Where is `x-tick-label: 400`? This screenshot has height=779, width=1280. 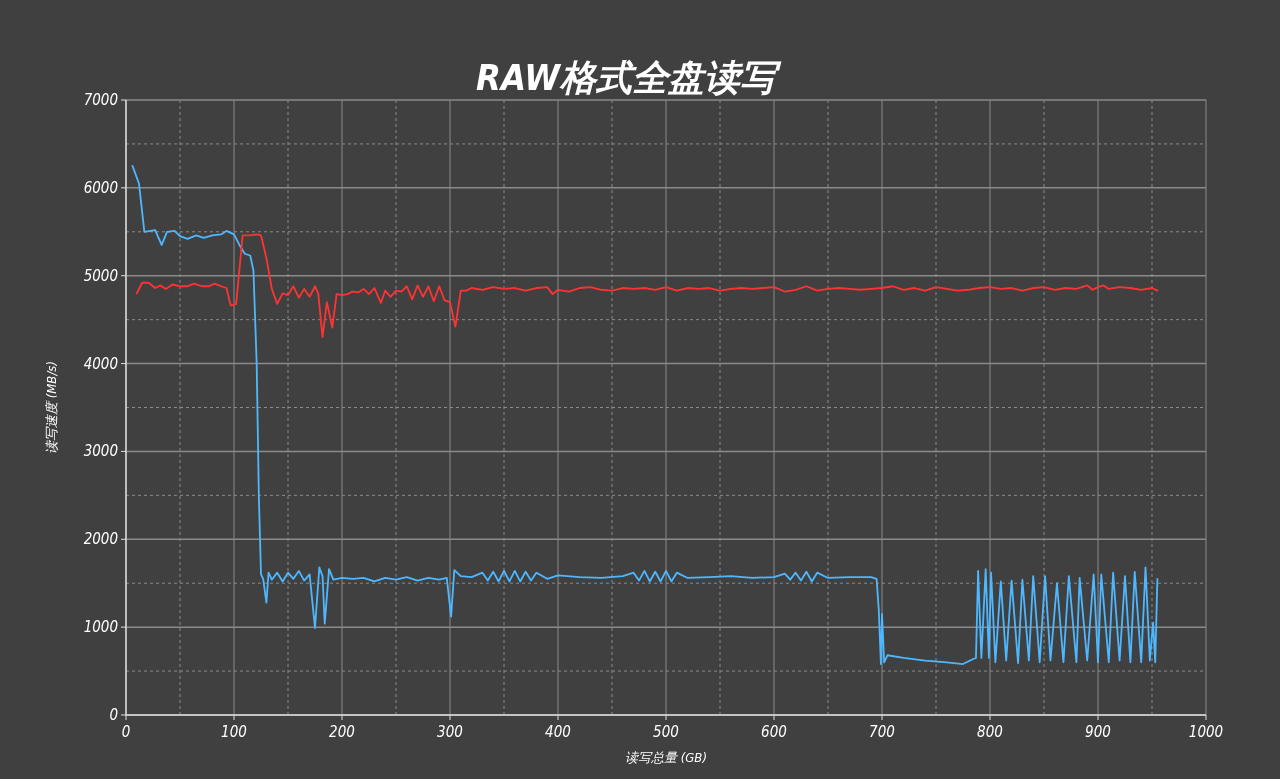 x-tick-label: 400 is located at coordinates (558, 732).